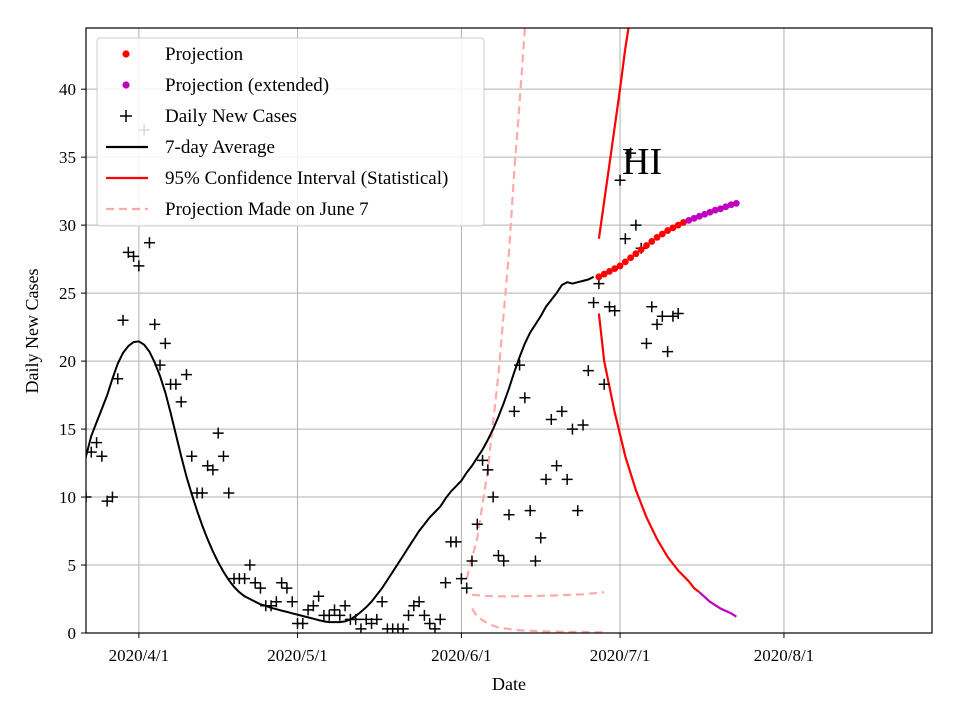 The height and width of the screenshot is (720, 960). Describe the element at coordinates (297, 655) in the screenshot. I see `x-tick-label: 2020/5/1` at that location.